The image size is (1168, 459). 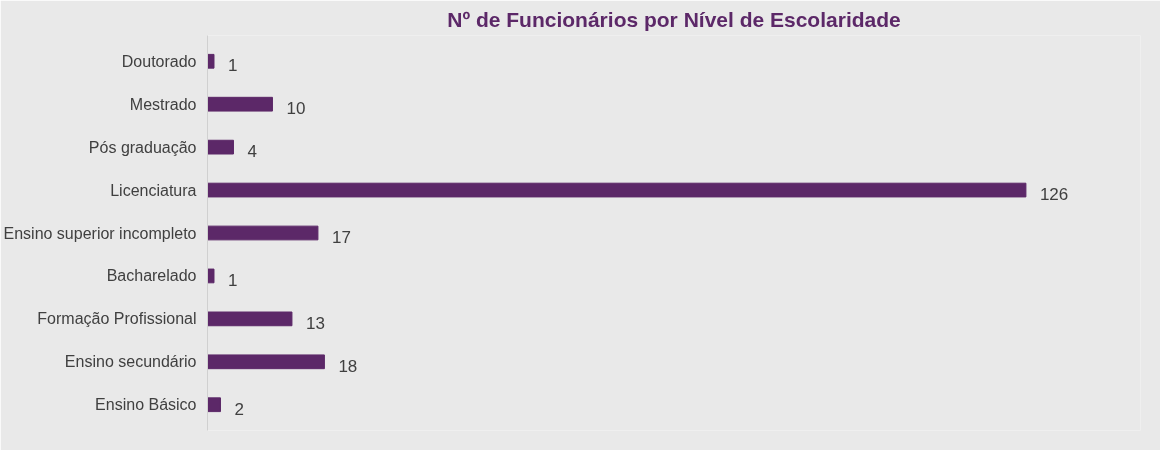 What do you see at coordinates (315, 323) in the screenshot?
I see `data-label: 13` at bounding box center [315, 323].